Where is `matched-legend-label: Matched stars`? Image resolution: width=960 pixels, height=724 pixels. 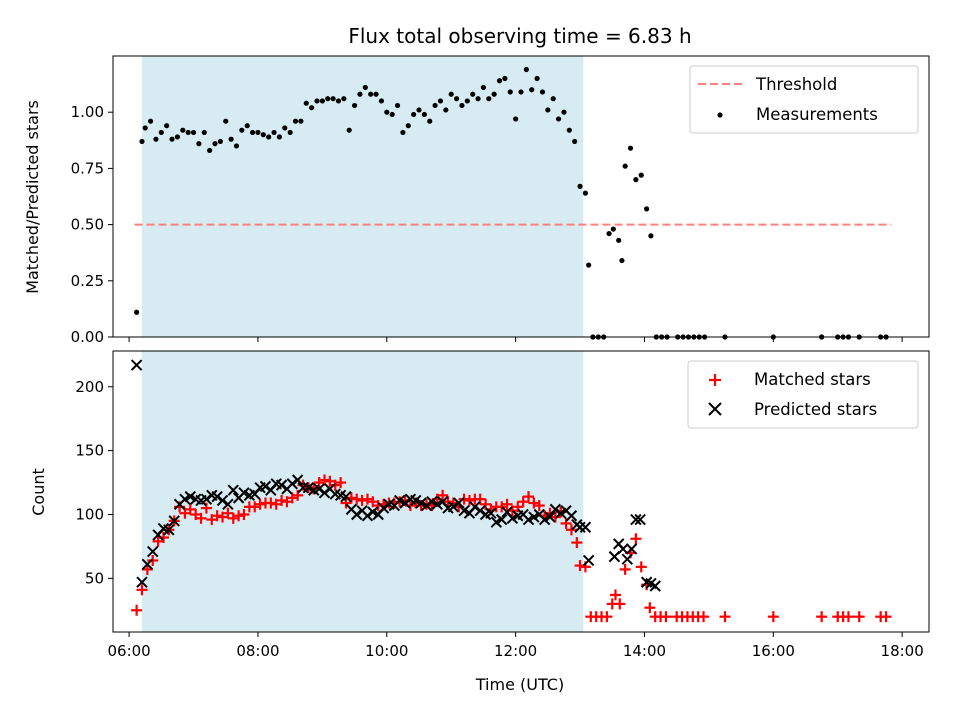 matched-legend-label: Matched stars is located at coordinates (812, 379).